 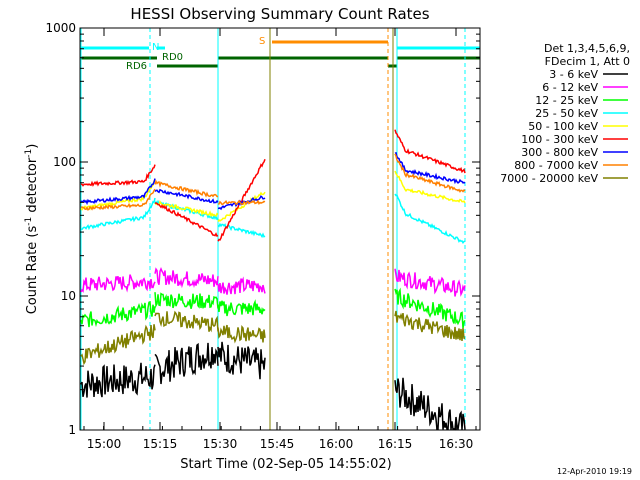 What do you see at coordinates (72, 430) in the screenshot?
I see `y-tick-label: 1` at bounding box center [72, 430].